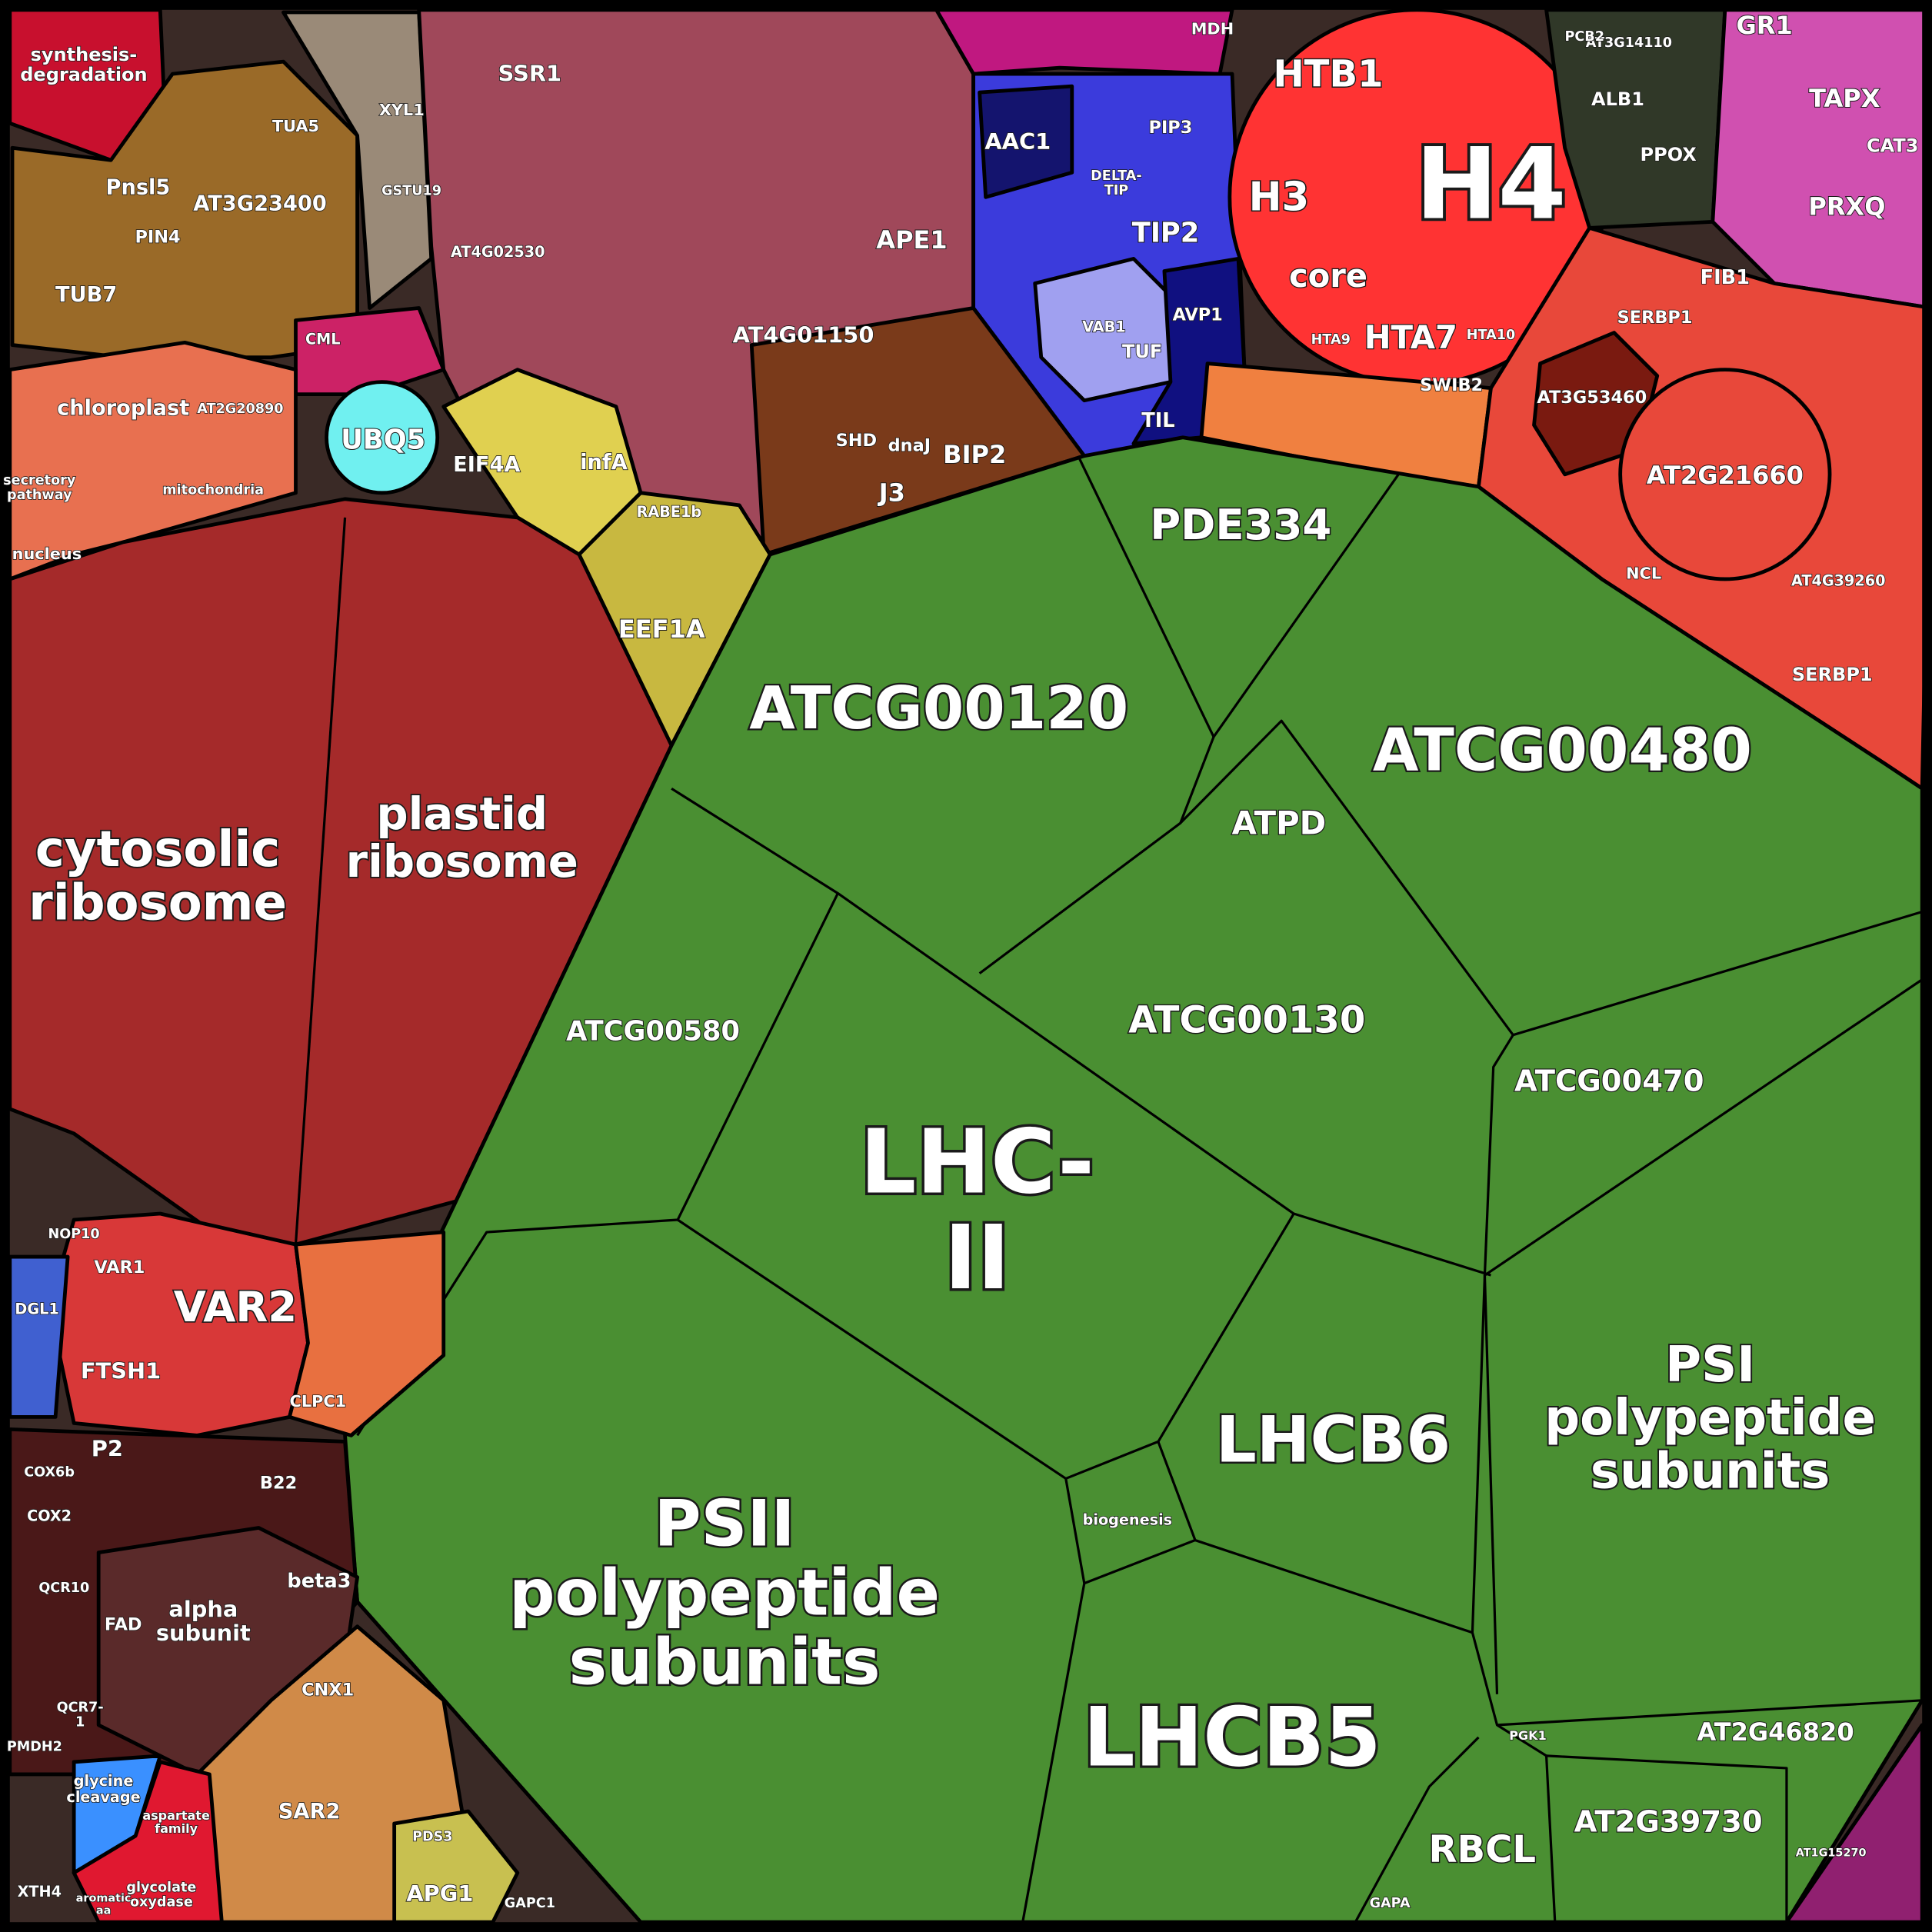 This screenshot has height=1932, width=1932. Describe the element at coordinates (1246, 1020) in the screenshot. I see `cell-label: ATCG00130` at that location.